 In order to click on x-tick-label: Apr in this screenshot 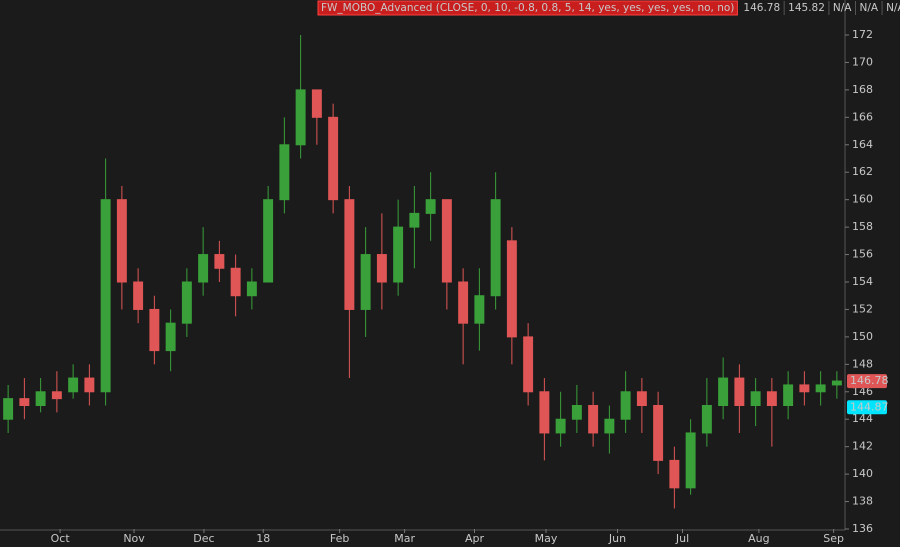, I will do `click(475, 538)`.